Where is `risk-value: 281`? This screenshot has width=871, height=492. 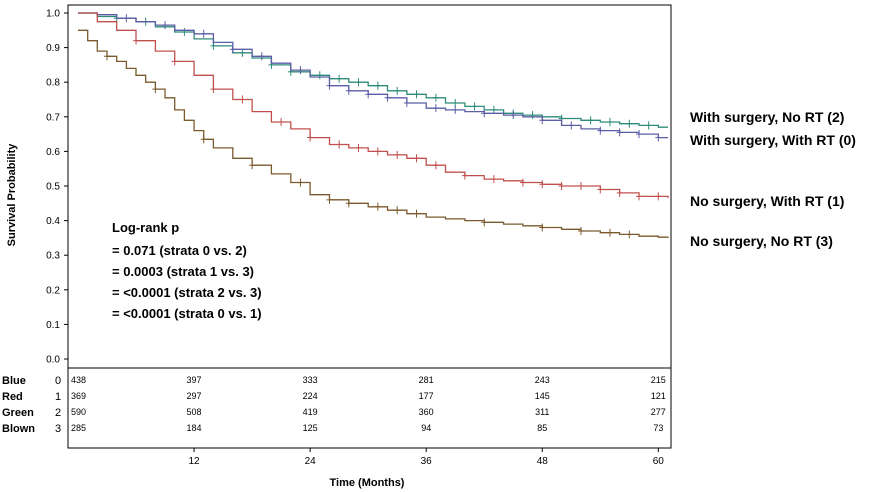
risk-value: 281 is located at coordinates (426, 380).